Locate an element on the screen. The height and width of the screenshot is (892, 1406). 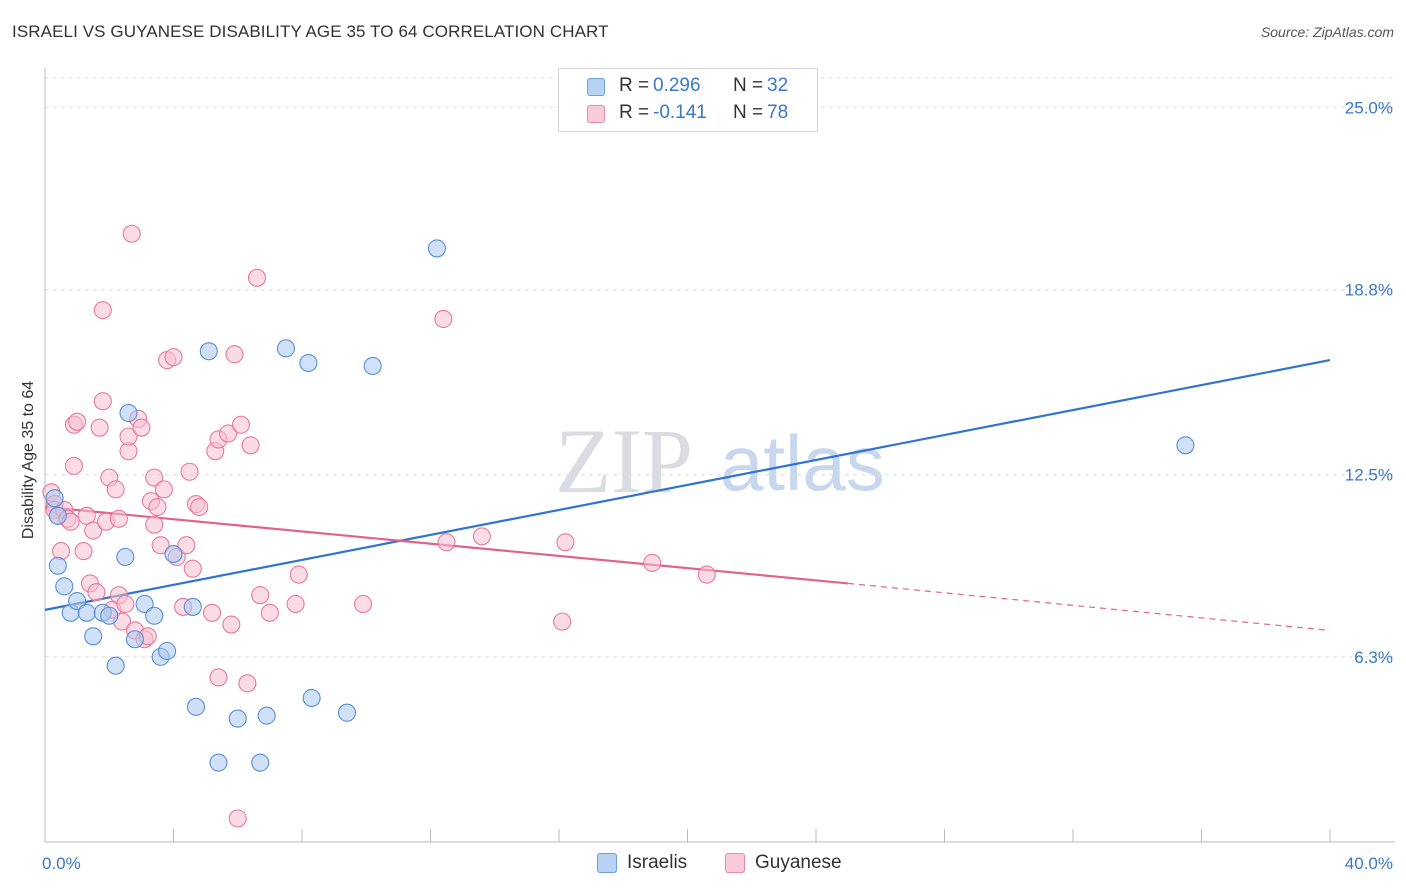
source-label: Source: ZipAtlas.com is located at coordinates (1327, 32).